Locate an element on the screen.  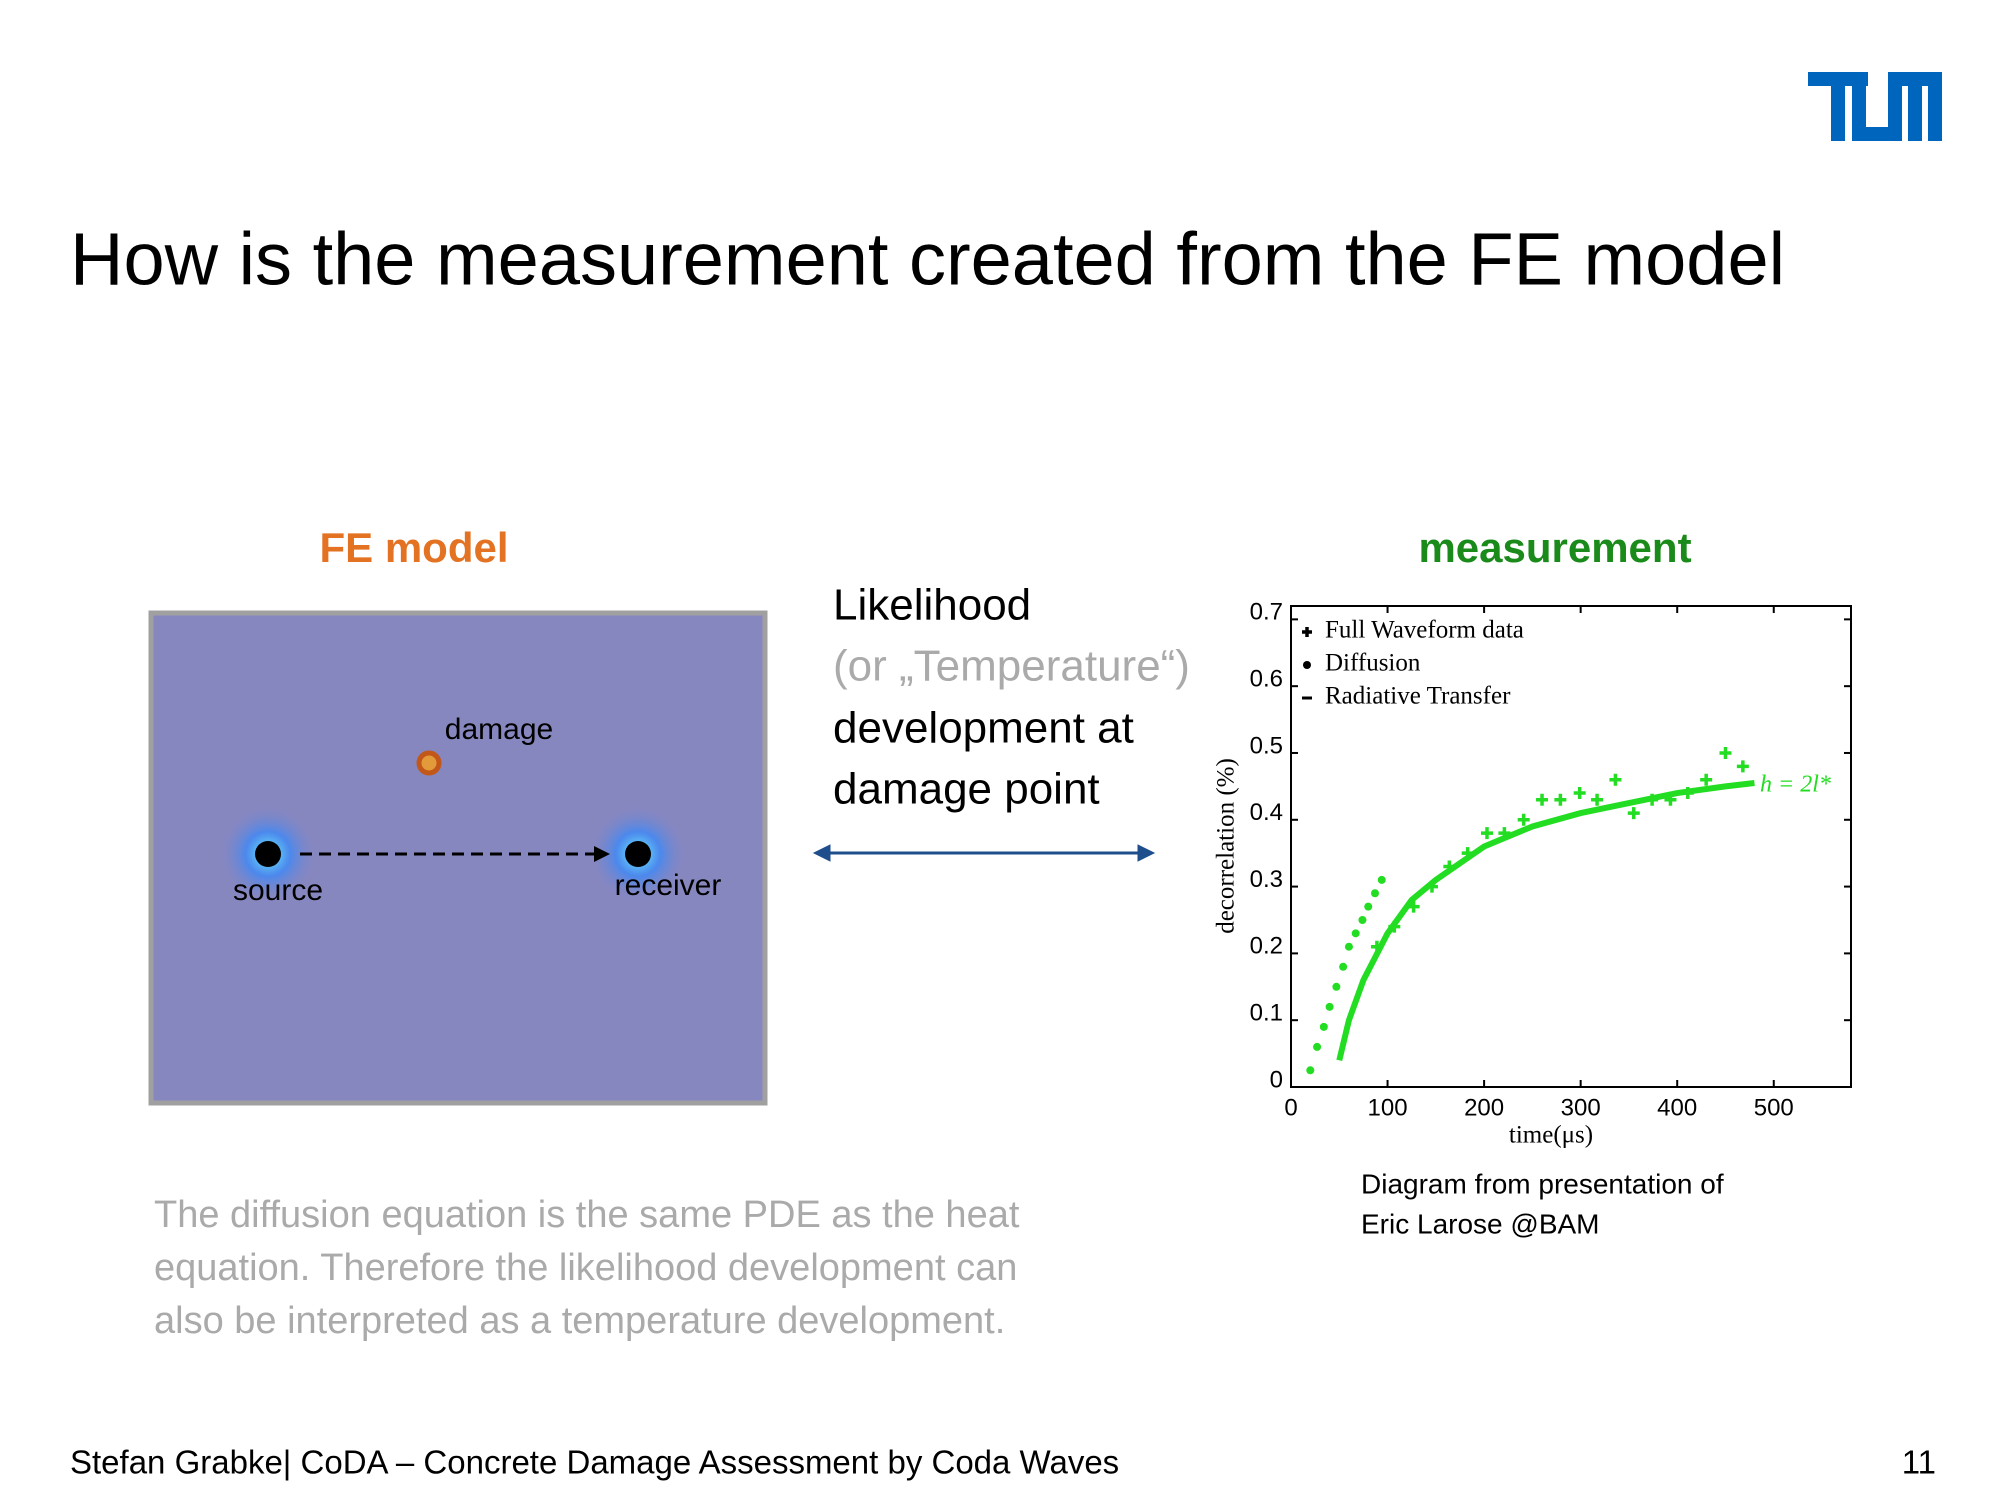
double-arrow is located at coordinates (984, 853).